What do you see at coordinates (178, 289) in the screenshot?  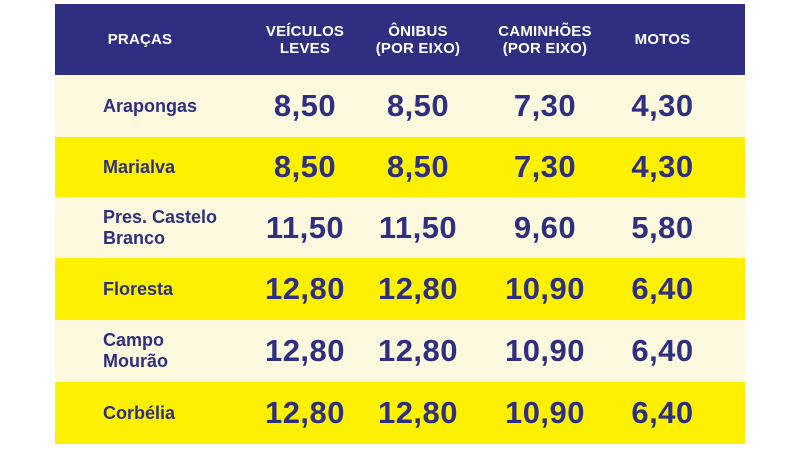 I see `plaza-cell: Floresta` at bounding box center [178, 289].